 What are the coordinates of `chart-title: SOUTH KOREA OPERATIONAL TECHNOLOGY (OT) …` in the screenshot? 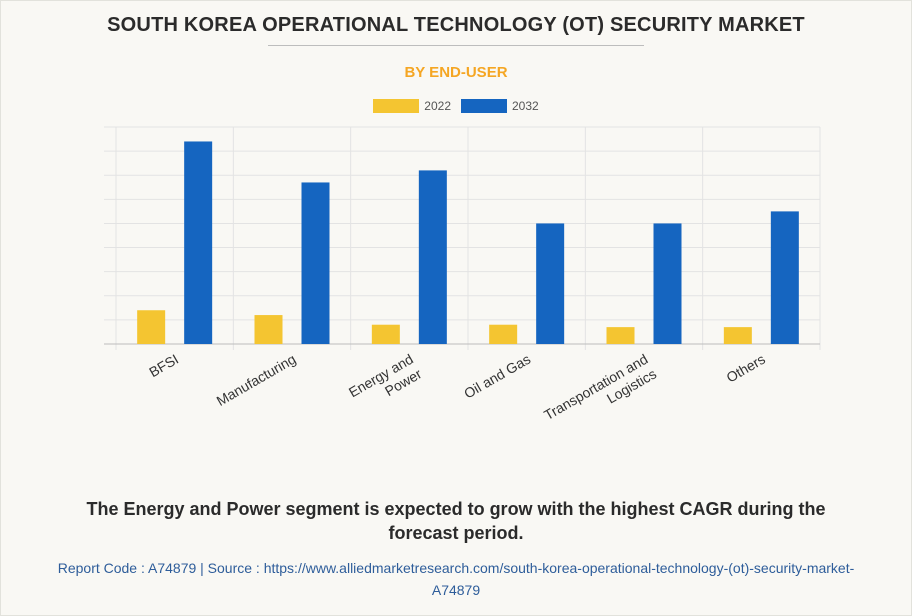 It's located at (456, 25).